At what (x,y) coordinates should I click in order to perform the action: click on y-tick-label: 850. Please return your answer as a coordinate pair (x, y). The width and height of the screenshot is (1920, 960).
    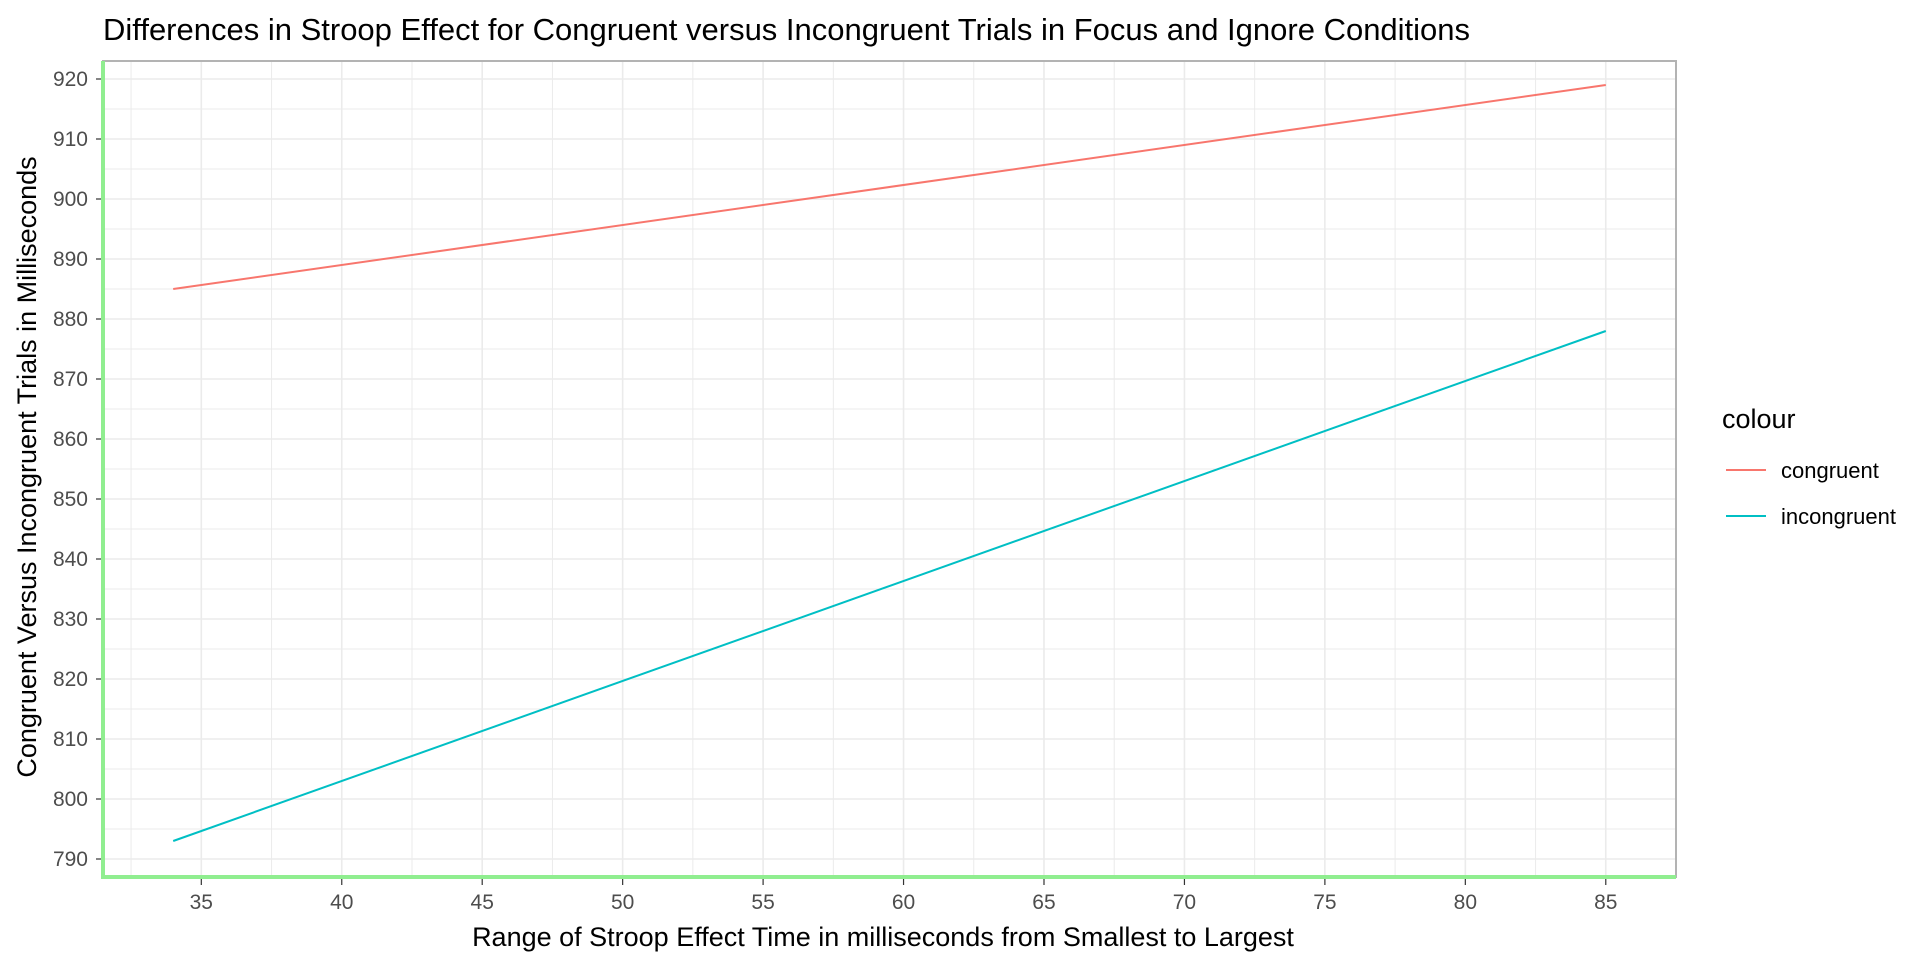
    Looking at the image, I should click on (70, 499).